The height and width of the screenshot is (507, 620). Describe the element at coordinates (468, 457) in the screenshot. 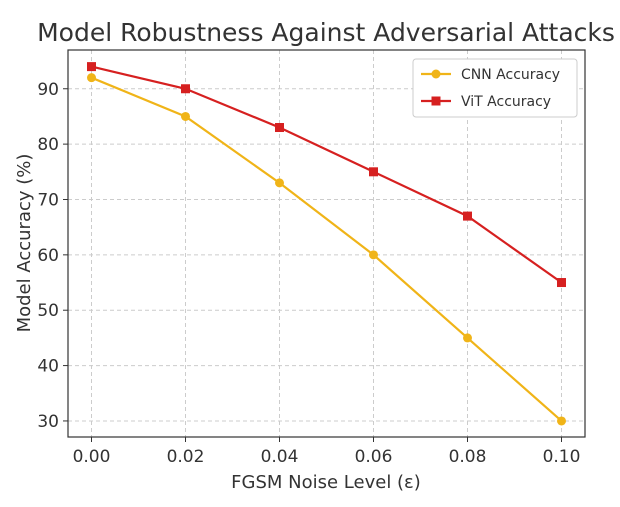

I see `x-tick-label: 0.08` at that location.